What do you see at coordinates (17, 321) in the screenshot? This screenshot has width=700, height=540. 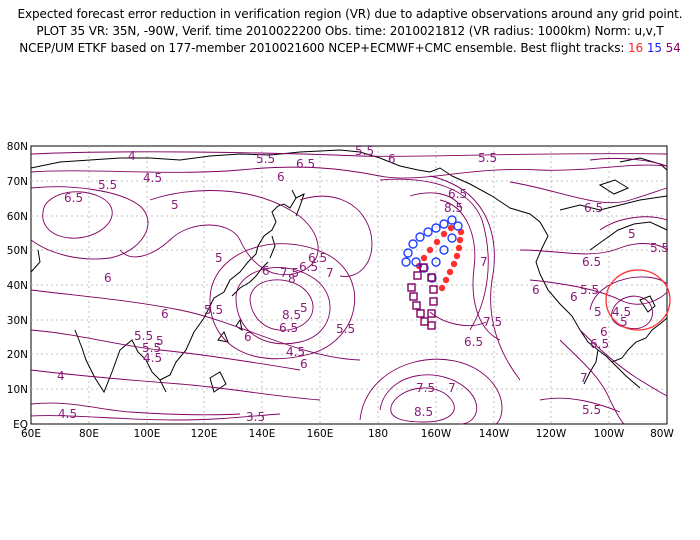 I see `y-tick-label: 30N` at bounding box center [17, 321].